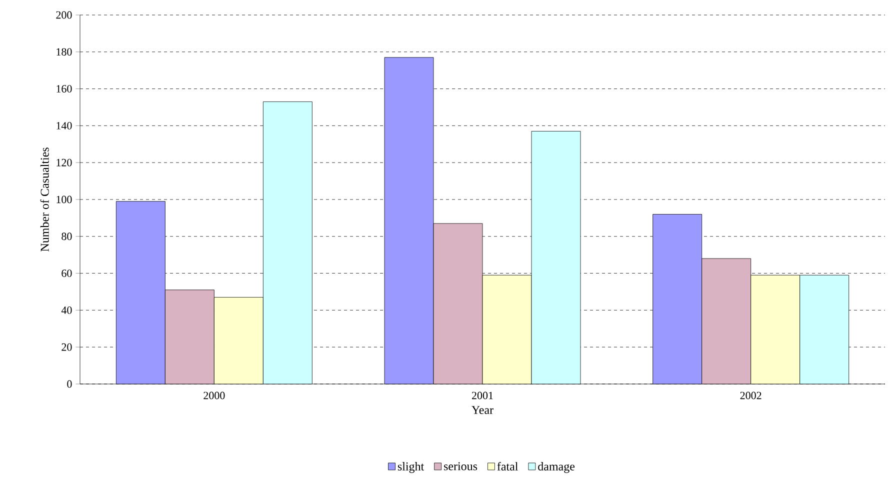 This screenshot has height=481, width=891. I want to click on y-tick-label: 180, so click(64, 52).